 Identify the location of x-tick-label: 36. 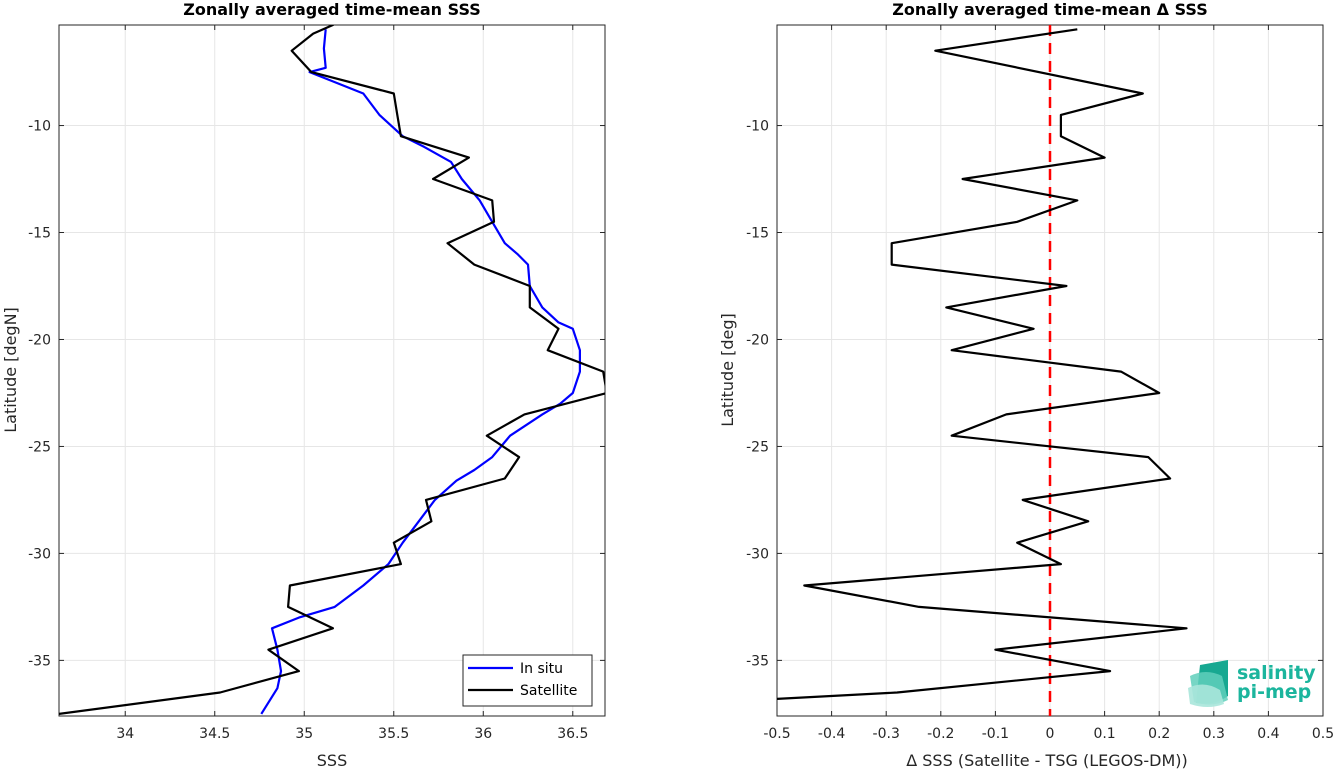
(483, 734).